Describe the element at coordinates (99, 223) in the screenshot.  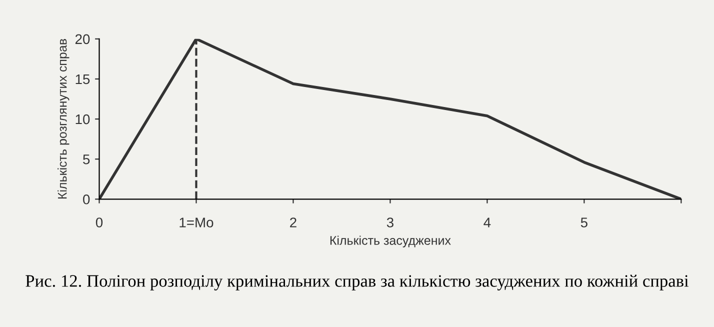
I see `x-tick-label: 0` at that location.